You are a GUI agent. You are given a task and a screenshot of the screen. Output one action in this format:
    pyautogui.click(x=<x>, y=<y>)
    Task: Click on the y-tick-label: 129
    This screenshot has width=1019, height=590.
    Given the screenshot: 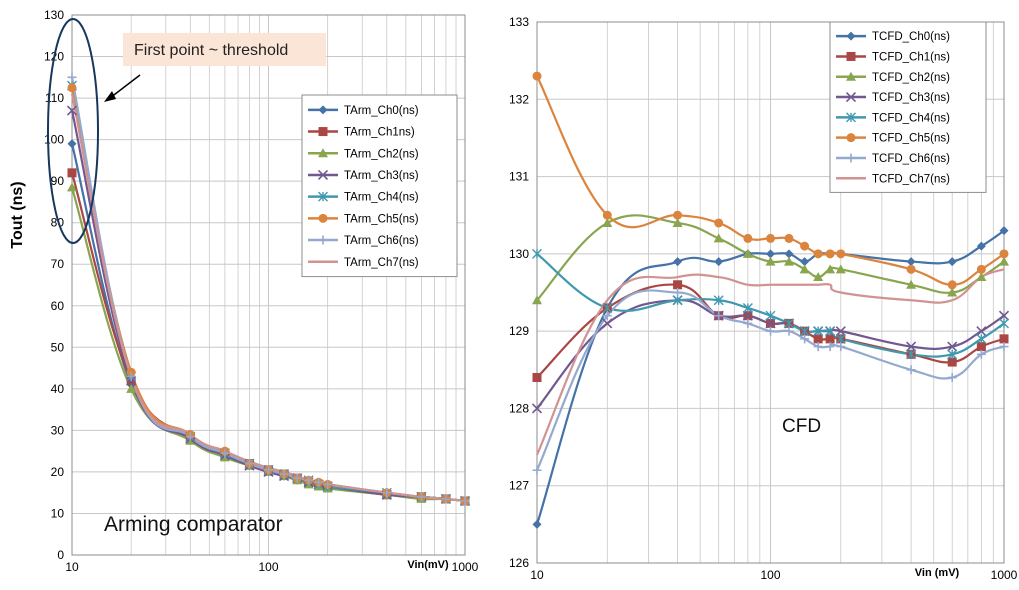 What is the action you would take?
    pyautogui.click(x=519, y=331)
    